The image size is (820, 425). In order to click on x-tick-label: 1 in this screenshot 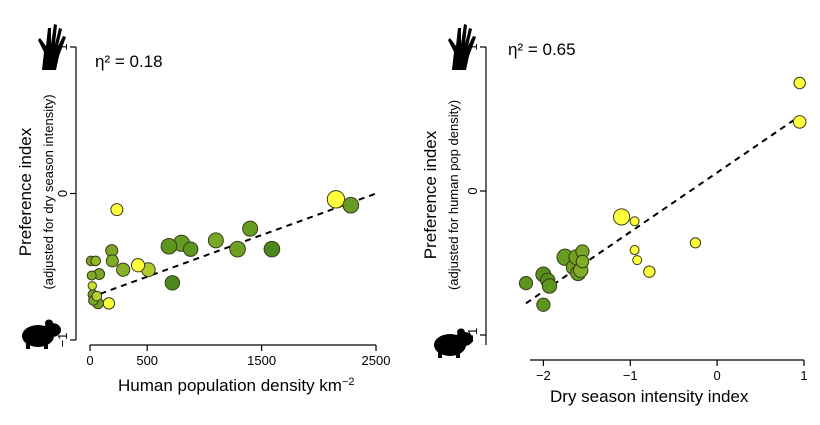, I will do `click(803, 375)`.